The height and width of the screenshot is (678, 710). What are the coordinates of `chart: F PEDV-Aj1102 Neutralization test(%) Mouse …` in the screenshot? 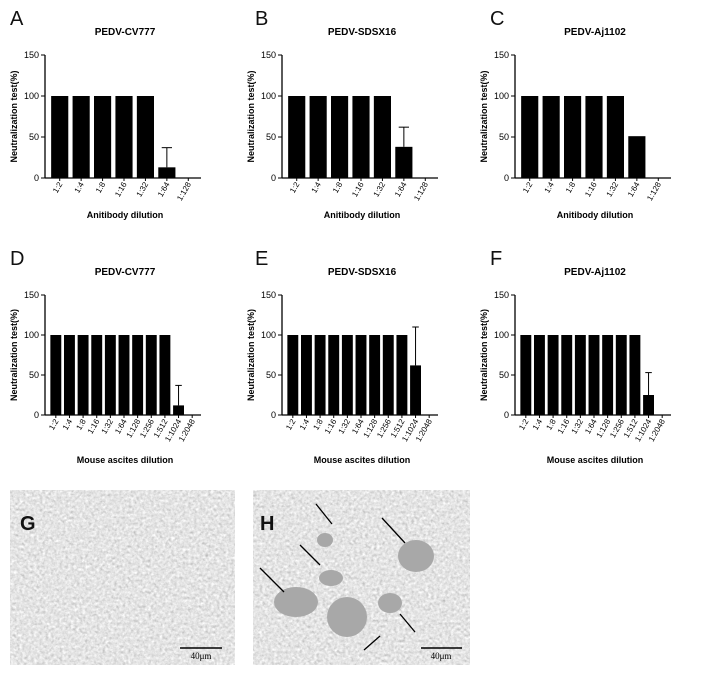 It's located at (575, 356).